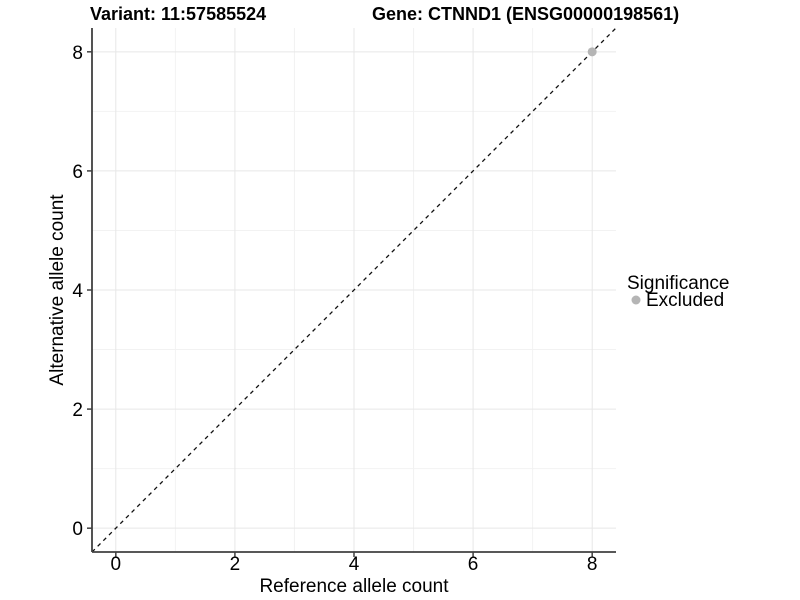 This screenshot has height=600, width=800. I want to click on y-tick-label: 4, so click(77, 291).